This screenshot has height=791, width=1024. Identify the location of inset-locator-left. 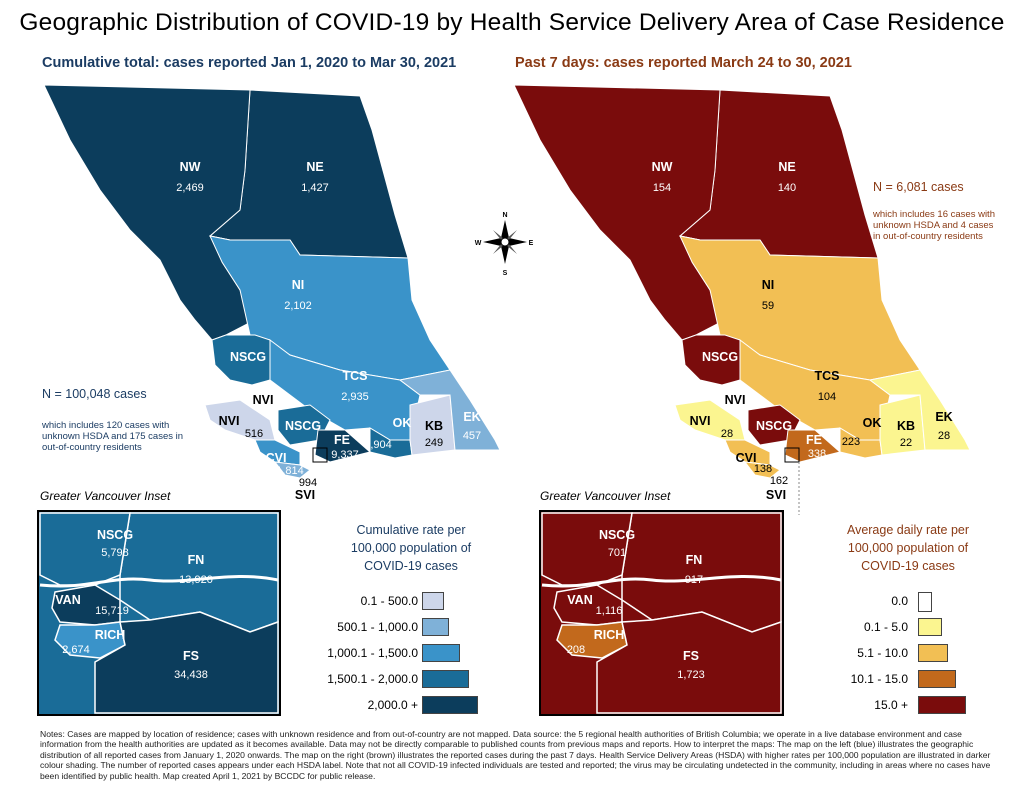
(320, 455).